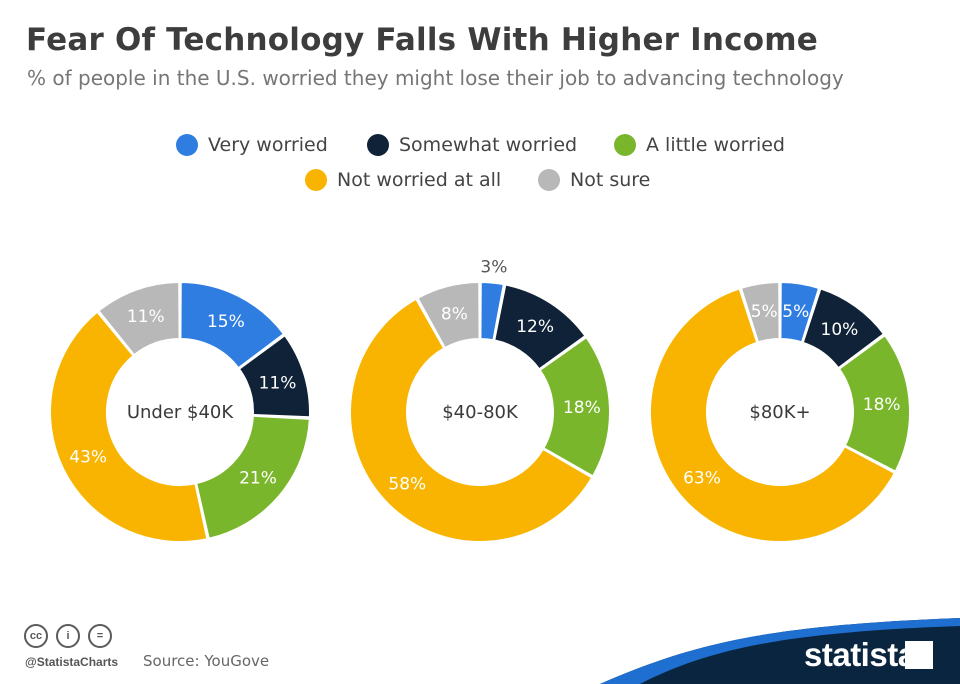 The image size is (960, 684). Describe the element at coordinates (36, 636) in the screenshot. I see `cc-icon: cc` at that location.